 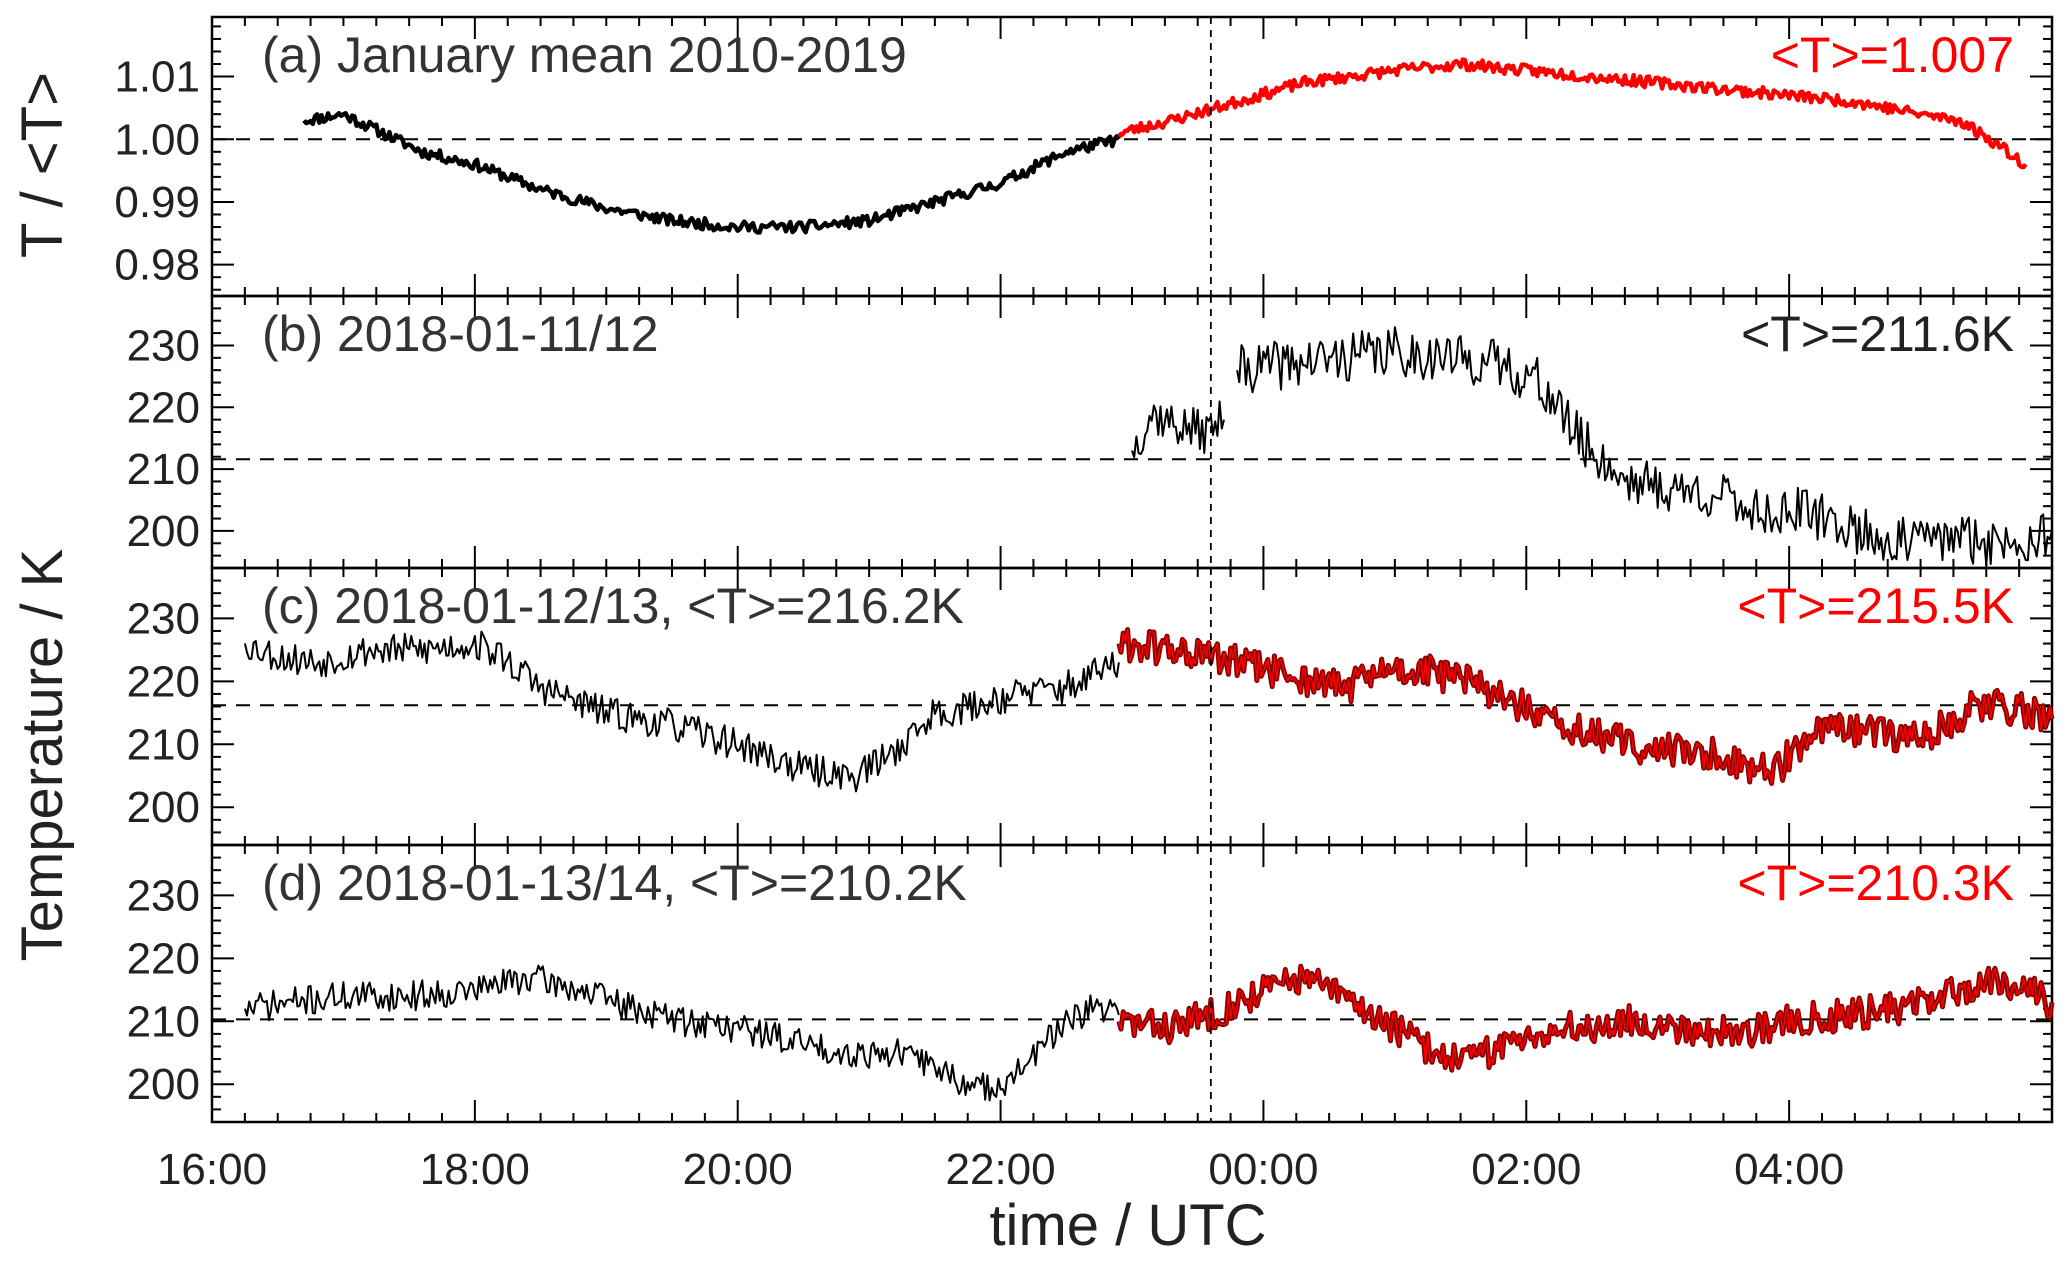 I want to click on panel-d-title: (d) 2018-01-13/14, <T>=210.2K, so click(x=614, y=883).